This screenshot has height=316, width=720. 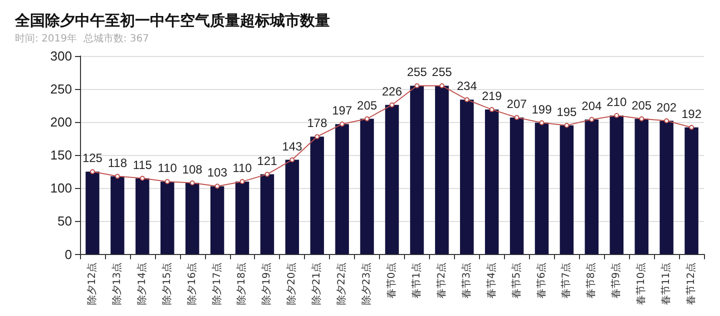 I want to click on data-label: 219, so click(x=492, y=96).